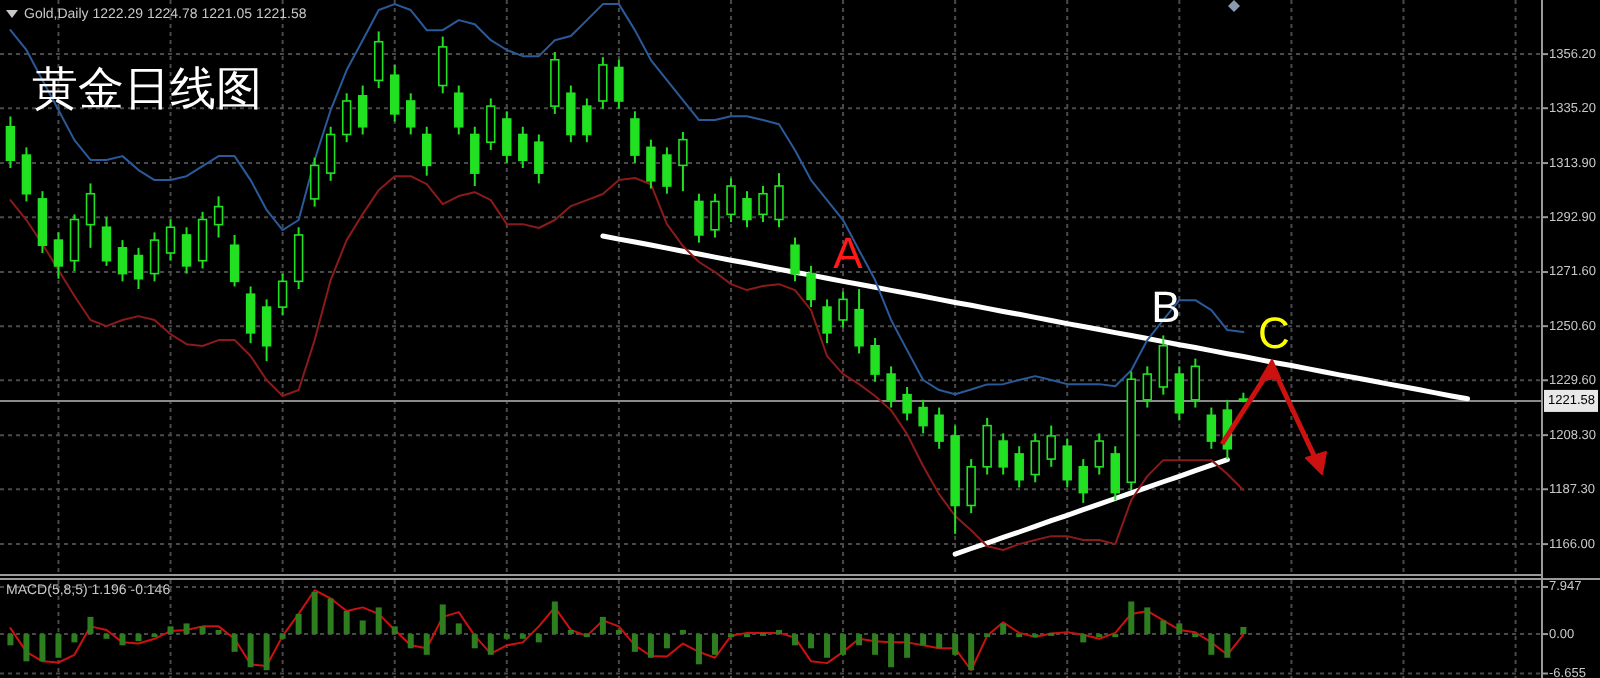  What do you see at coordinates (1274, 332) in the screenshot?
I see `annotation: C` at bounding box center [1274, 332].